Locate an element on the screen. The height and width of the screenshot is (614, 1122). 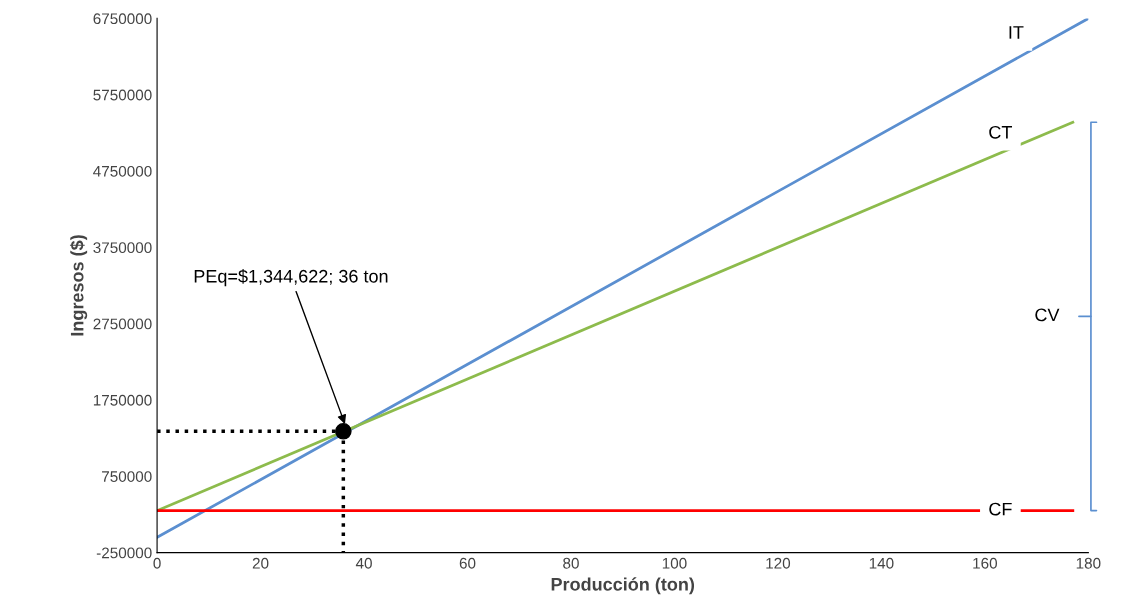
y-tick-label: 750000 is located at coordinates (127, 476).